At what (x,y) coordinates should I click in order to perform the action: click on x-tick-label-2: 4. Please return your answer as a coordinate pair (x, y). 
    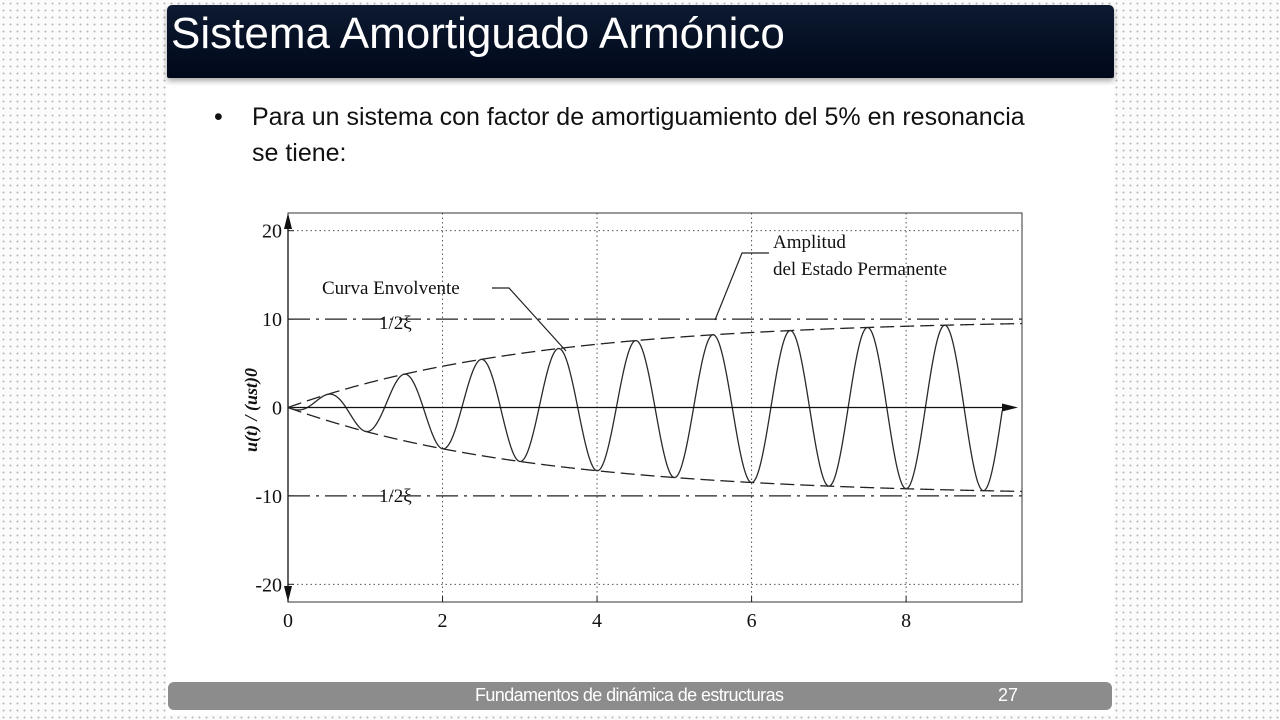
    Looking at the image, I should click on (597, 621).